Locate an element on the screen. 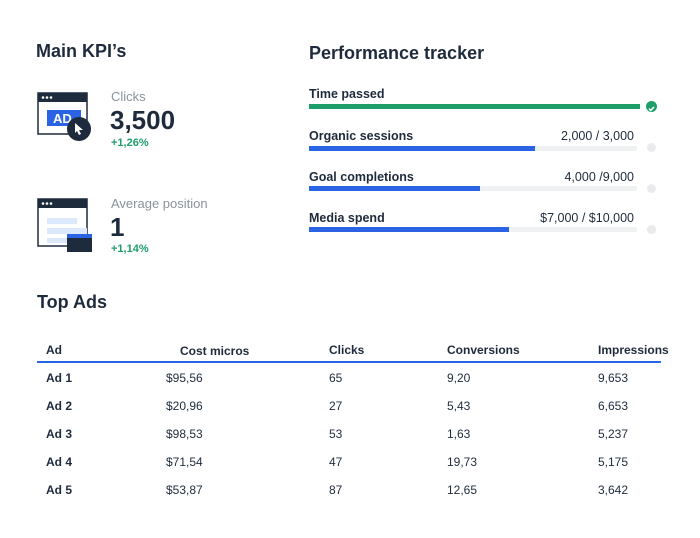 Image resolution: width=700 pixels, height=538 pixels. kpi-label: Average position is located at coordinates (159, 203).